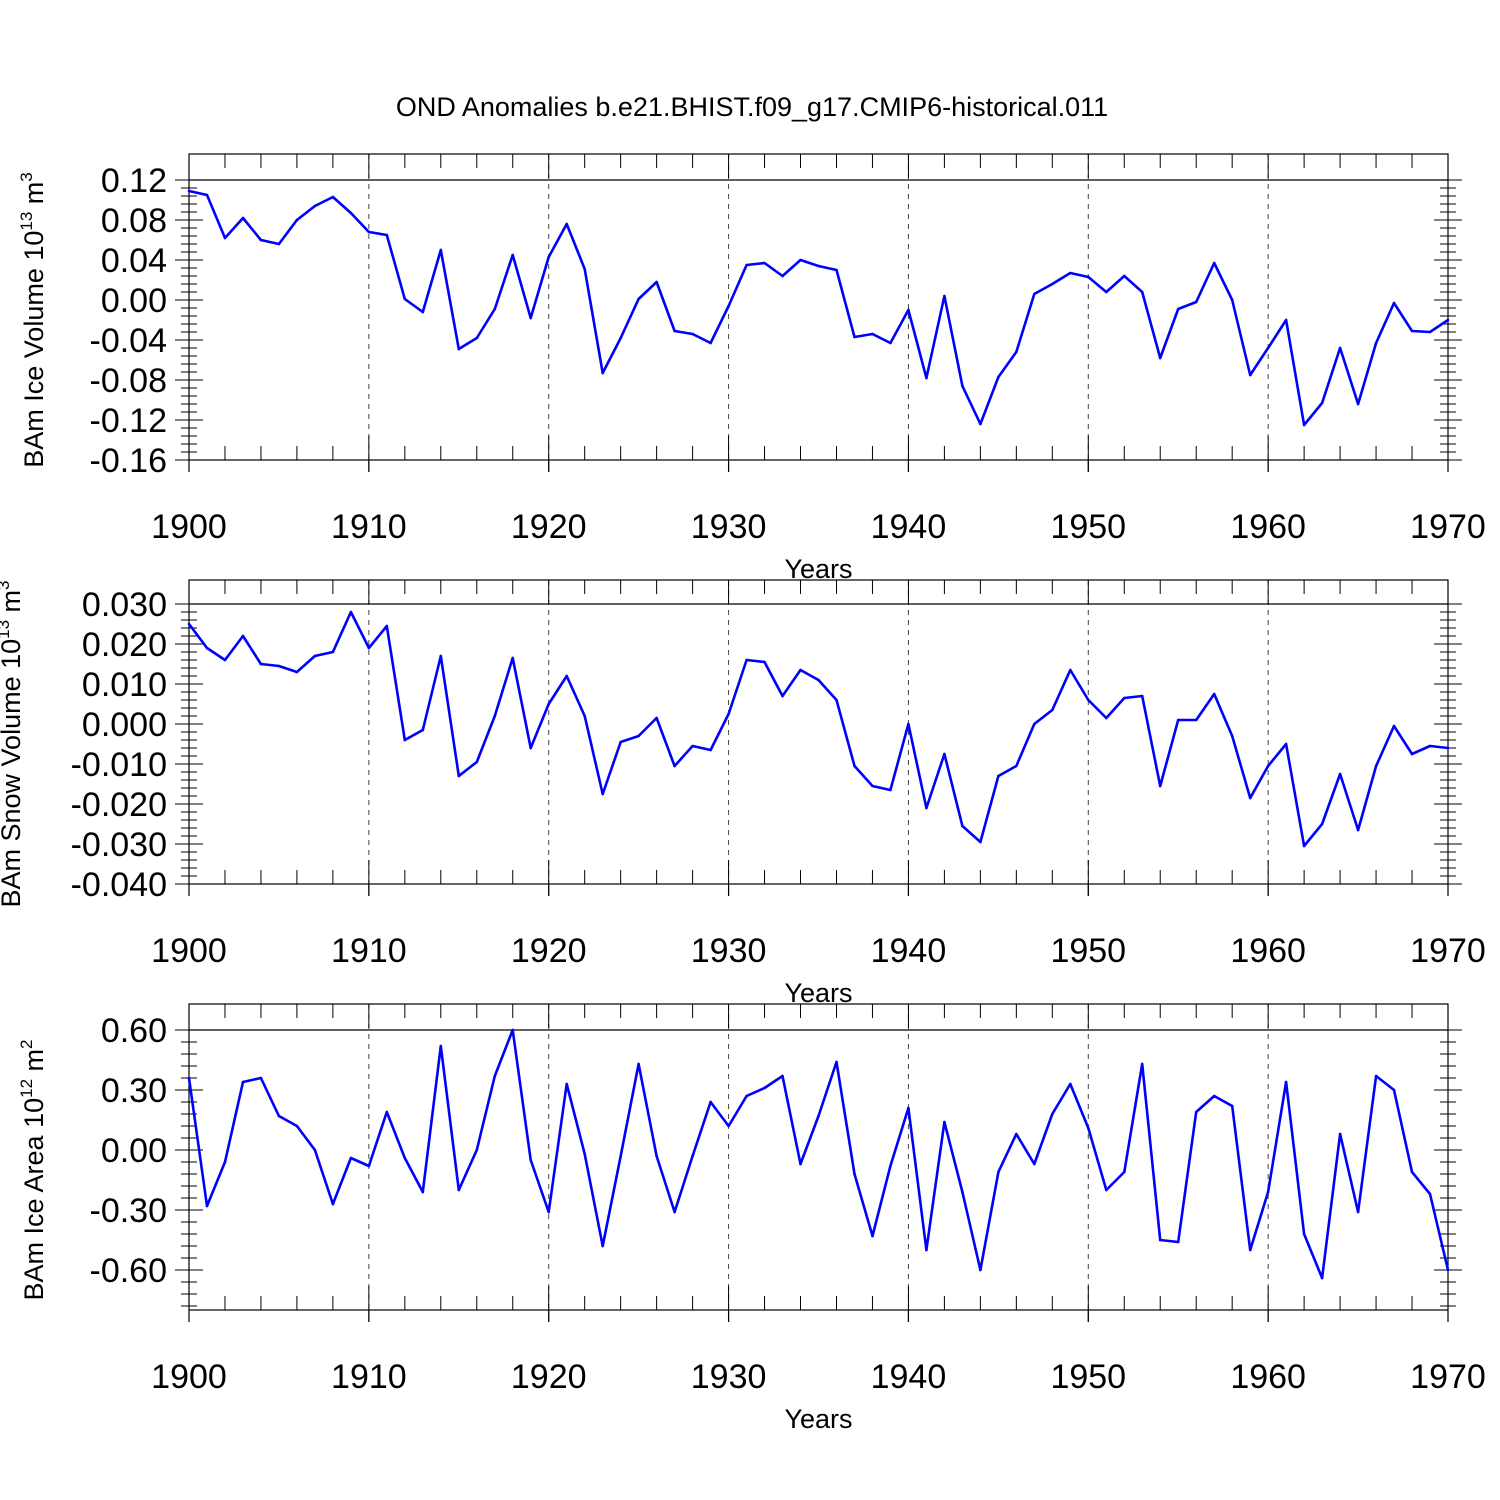 This screenshot has height=1500, width=1500. What do you see at coordinates (34, 1199) in the screenshot?
I see `y-axis-label-text: BAm Ice Area 10` at bounding box center [34, 1199].